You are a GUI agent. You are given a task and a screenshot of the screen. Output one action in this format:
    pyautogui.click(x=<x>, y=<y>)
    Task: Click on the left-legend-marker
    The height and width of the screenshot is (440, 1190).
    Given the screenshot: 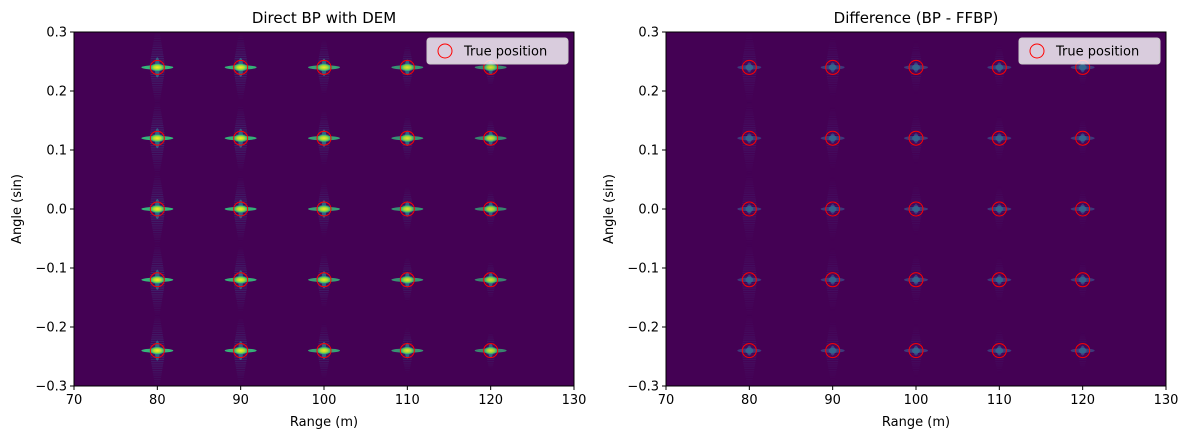 What is the action you would take?
    pyautogui.click(x=445, y=51)
    